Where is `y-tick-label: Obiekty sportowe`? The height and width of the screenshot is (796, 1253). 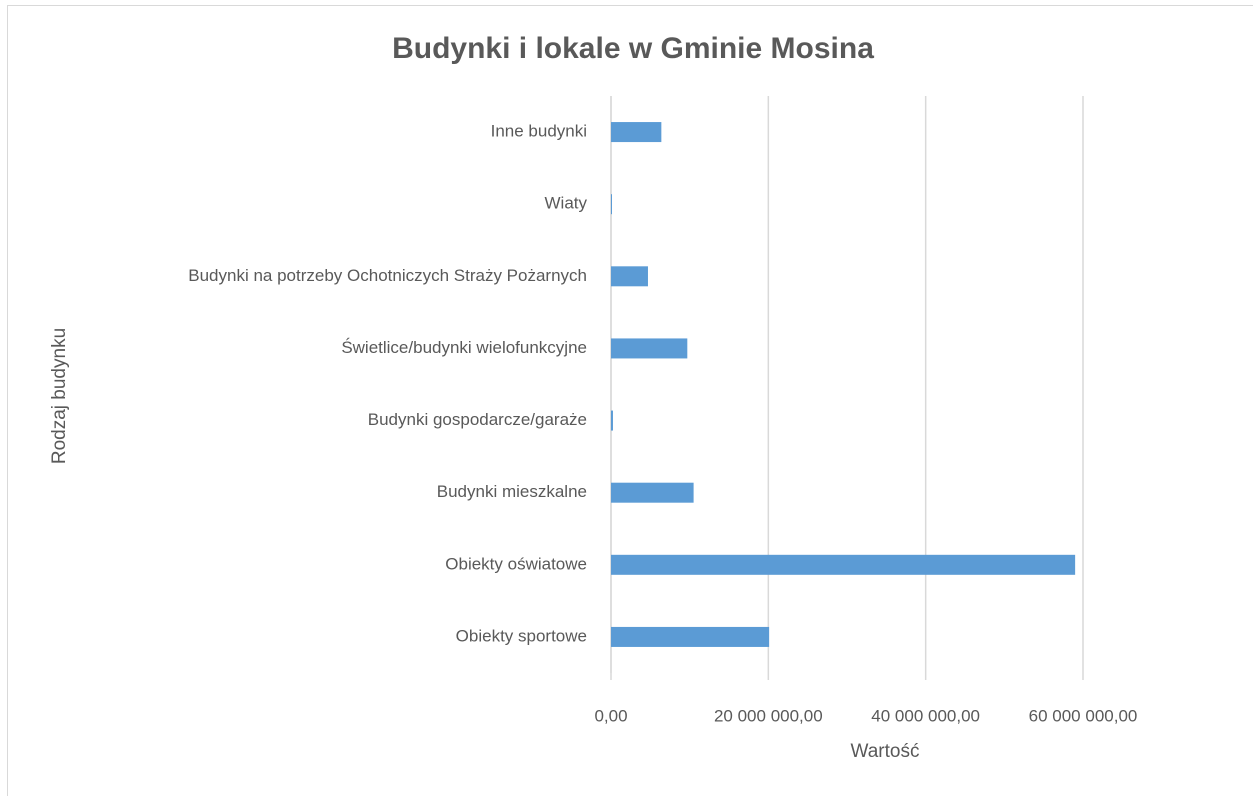 y-tick-label: Obiekty sportowe is located at coordinates (521, 635).